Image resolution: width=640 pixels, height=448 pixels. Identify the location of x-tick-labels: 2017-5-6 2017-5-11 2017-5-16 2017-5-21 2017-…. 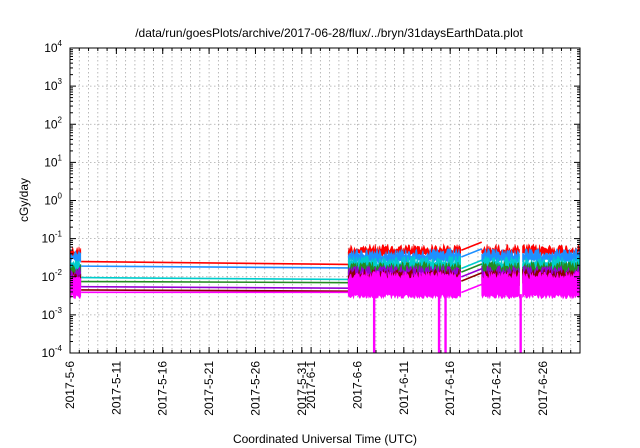
(306, 388).